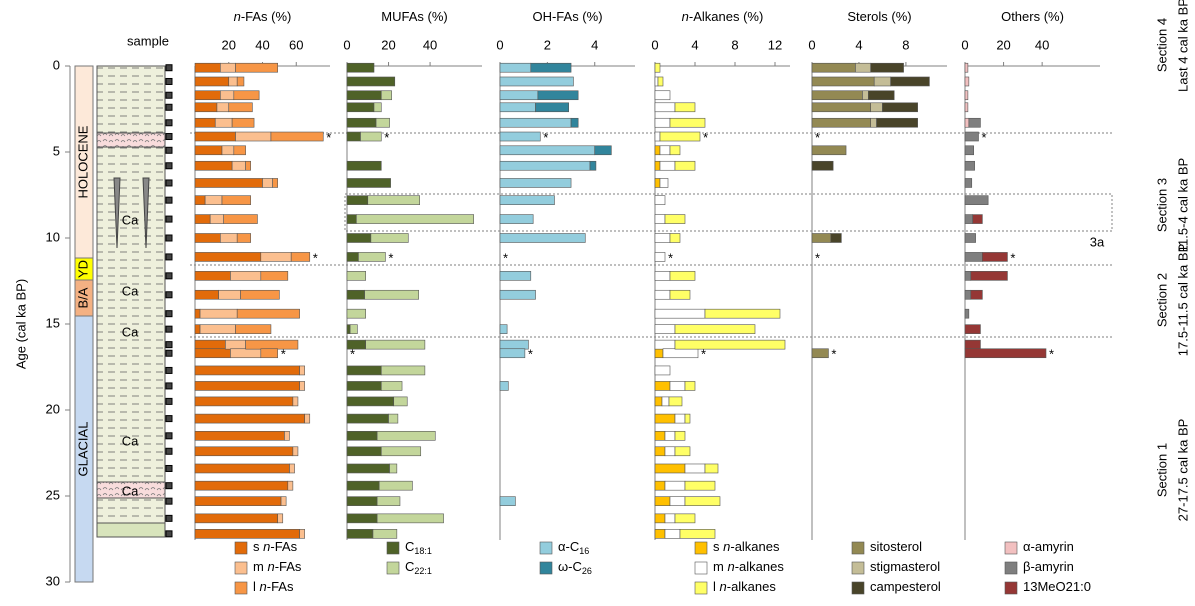  I want to click on legend-label: C22:1, so click(418, 567).